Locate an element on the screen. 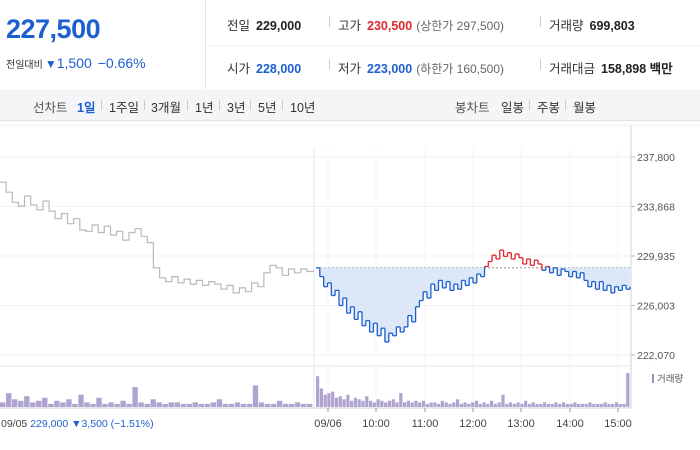 Image resolution: width=700 pixels, height=450 pixels. open-value: 228,000 is located at coordinates (279, 69).